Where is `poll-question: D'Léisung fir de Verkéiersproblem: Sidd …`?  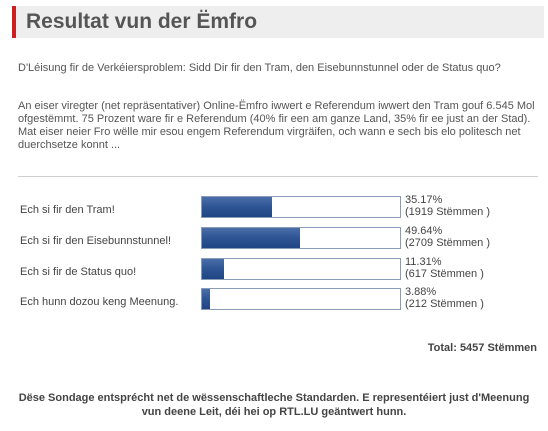
poll-question: D'Léisung fir de Verkéiersproblem: Sidd … is located at coordinates (259, 68).